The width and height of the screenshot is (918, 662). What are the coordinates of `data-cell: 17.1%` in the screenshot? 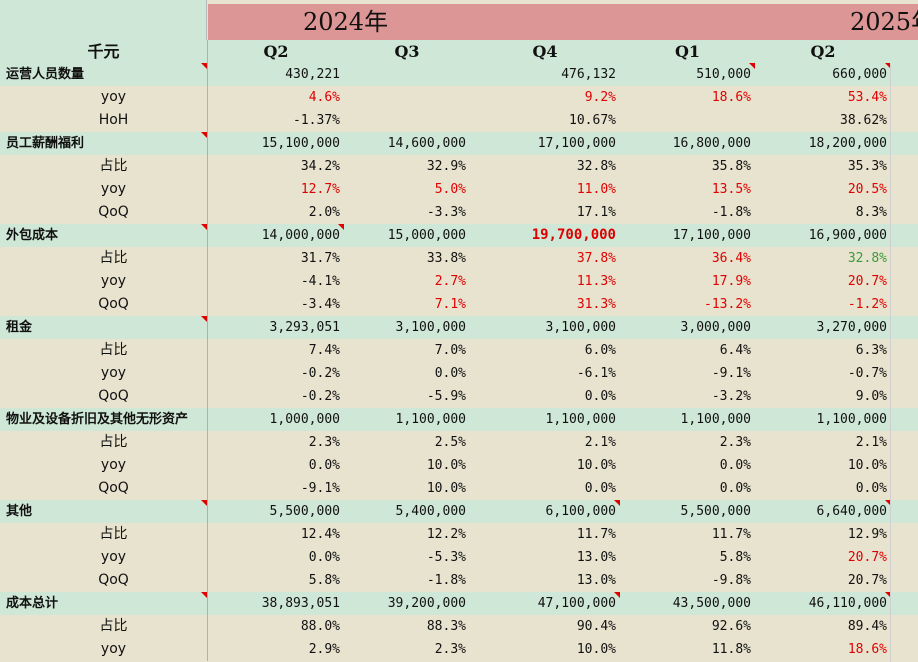 It's located at (596, 212).